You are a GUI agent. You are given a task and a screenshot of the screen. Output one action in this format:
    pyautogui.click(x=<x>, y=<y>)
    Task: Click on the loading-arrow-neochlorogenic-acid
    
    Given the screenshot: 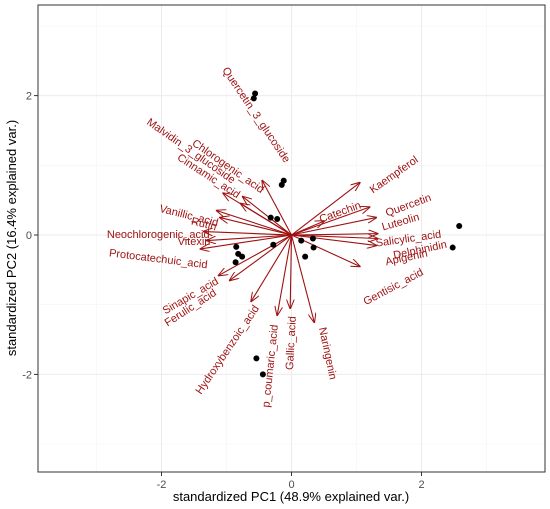 What is the action you would take?
    pyautogui.click(x=248, y=233)
    